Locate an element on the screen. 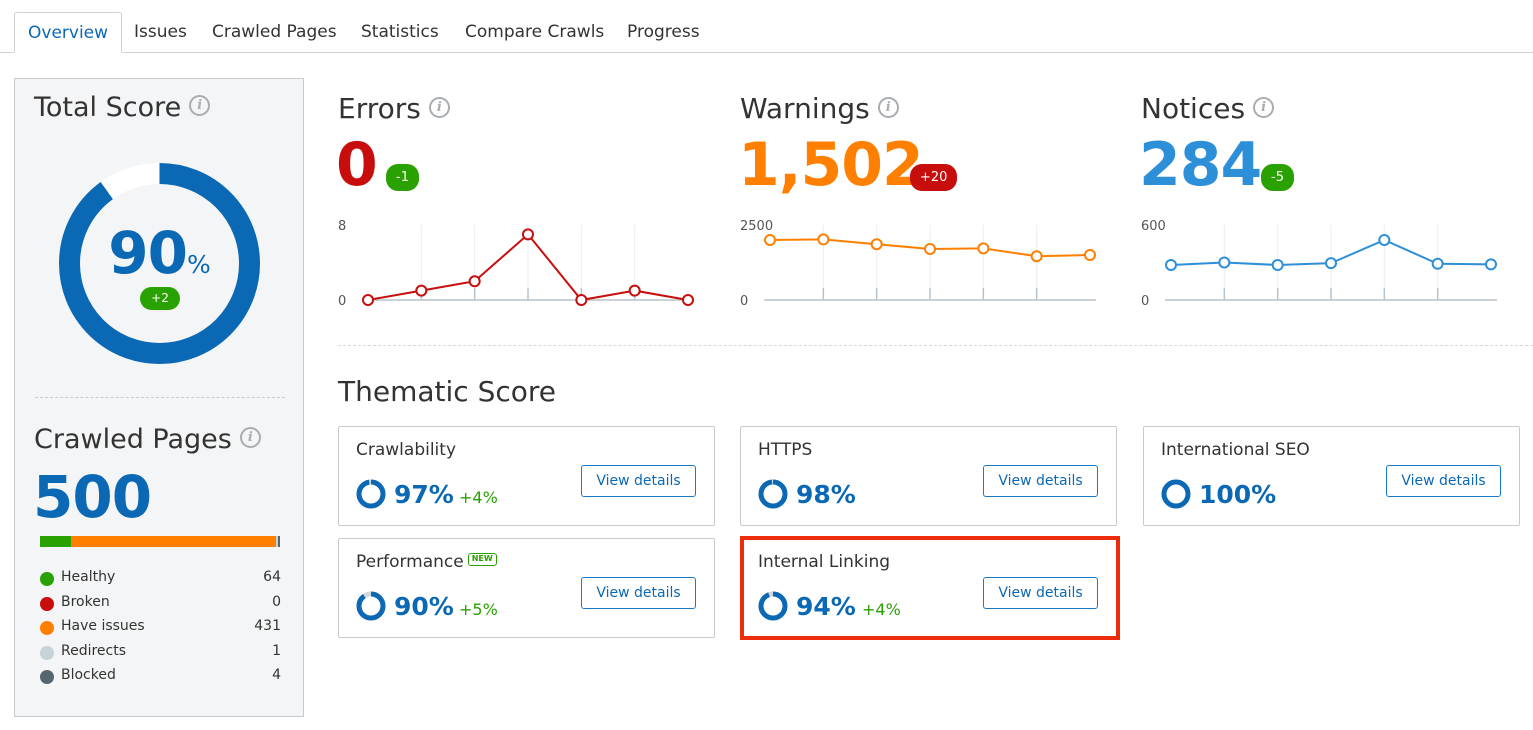  legend-value: 4 is located at coordinates (276, 675).